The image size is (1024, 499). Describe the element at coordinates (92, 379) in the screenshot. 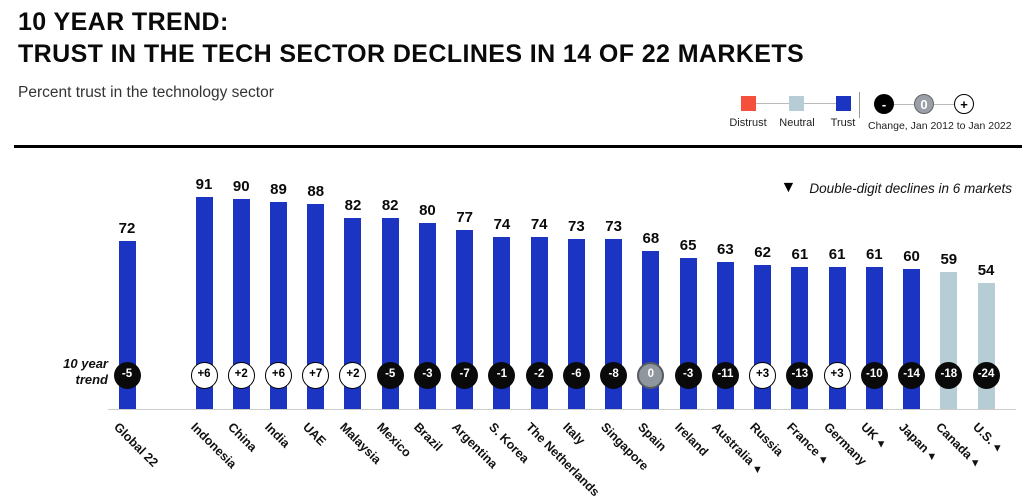

I see `trend-row-label-line2: trend` at that location.